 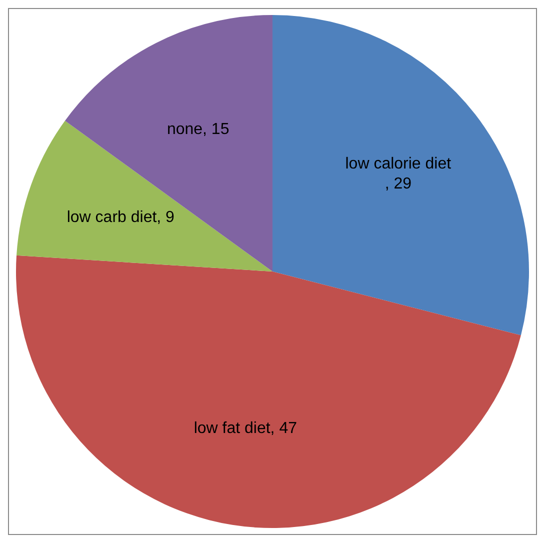 What do you see at coordinates (112, 217) in the screenshot?
I see `slice-label: low carb diet` at bounding box center [112, 217].